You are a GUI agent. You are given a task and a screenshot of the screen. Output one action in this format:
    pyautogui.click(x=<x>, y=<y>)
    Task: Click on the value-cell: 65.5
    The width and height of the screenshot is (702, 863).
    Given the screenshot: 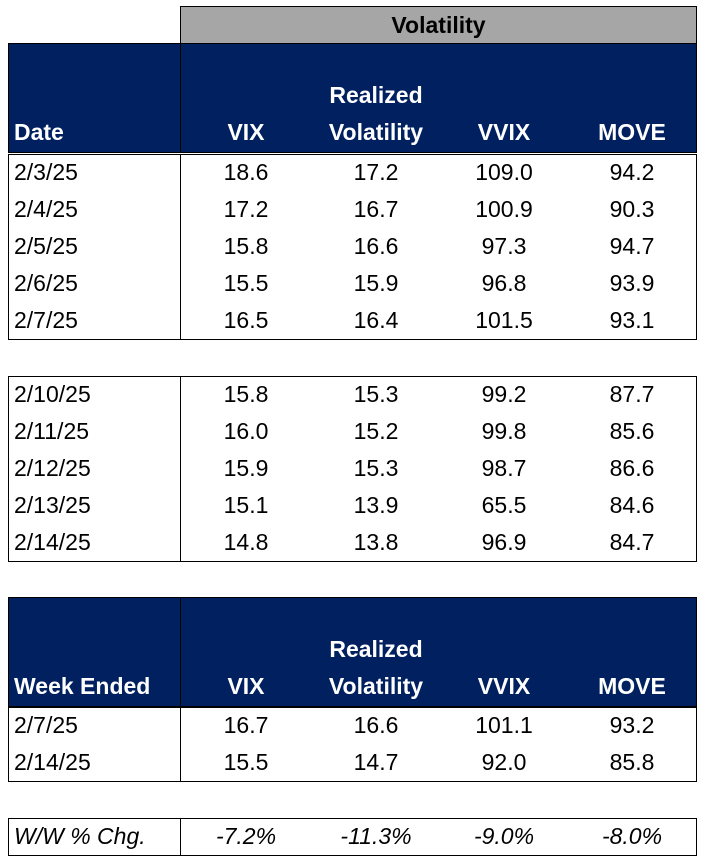 What is the action you would take?
    pyautogui.click(x=504, y=505)
    